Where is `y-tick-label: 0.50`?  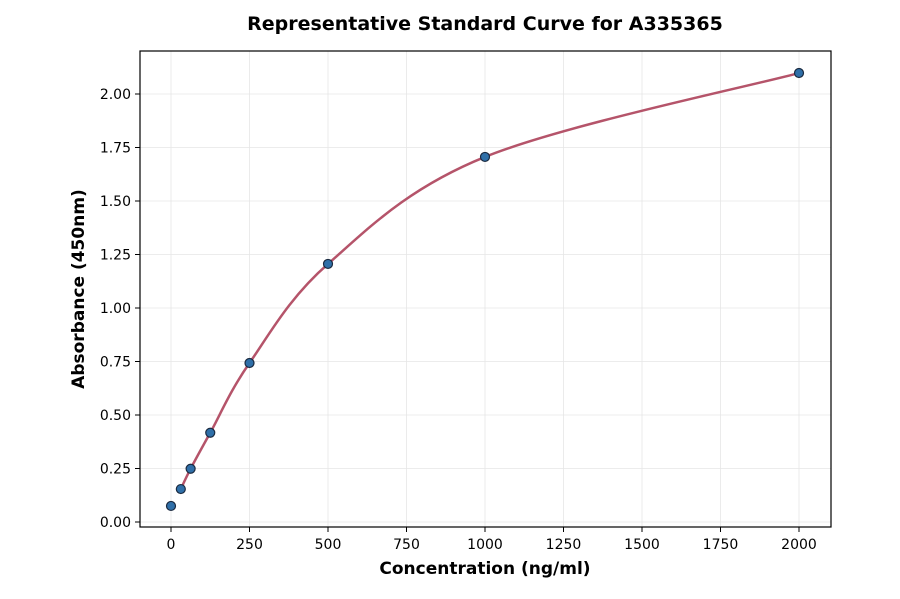 y-tick-label: 0.50 is located at coordinates (115, 416).